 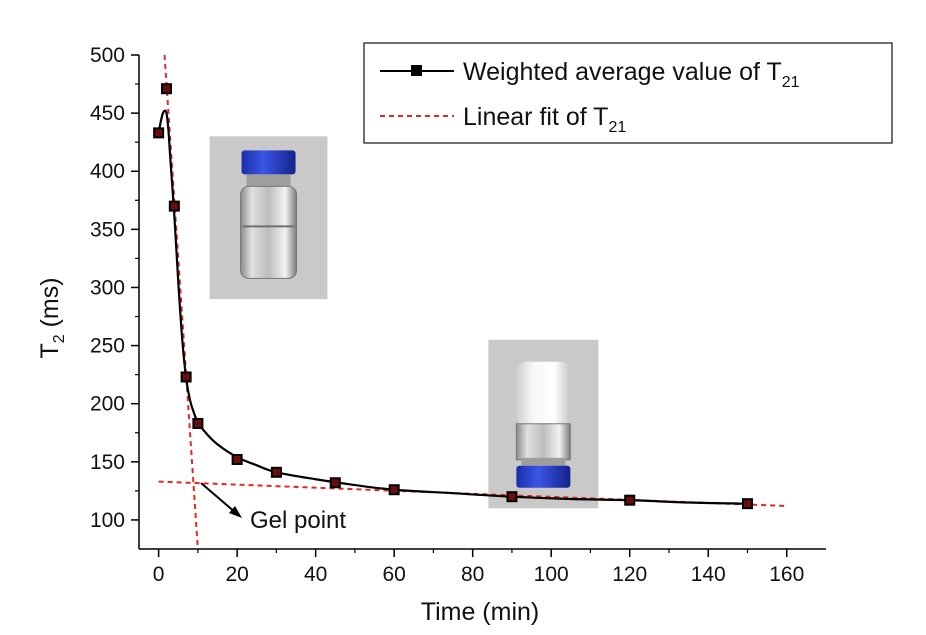 What do you see at coordinates (298, 520) in the screenshot?
I see `gel-point-label: Gel point` at bounding box center [298, 520].